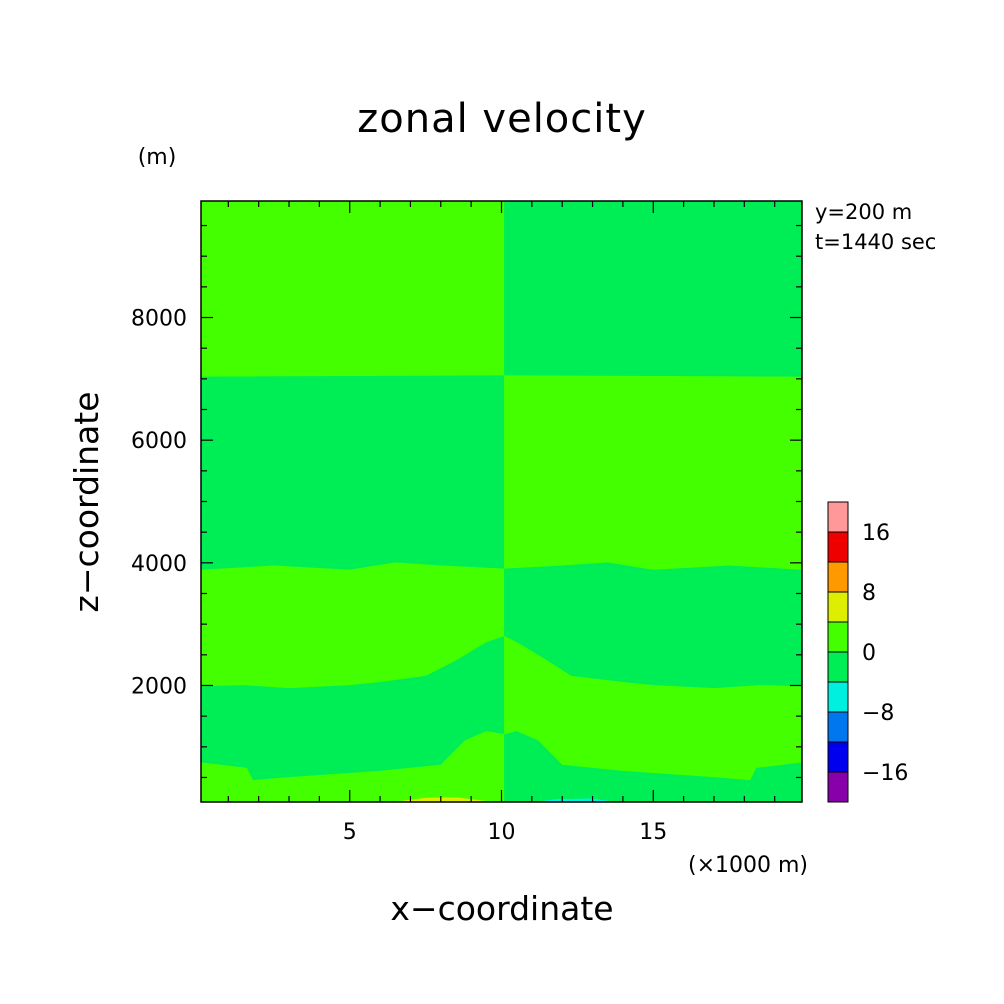 The height and width of the screenshot is (1004, 1004). Describe the element at coordinates (748, 865) in the screenshot. I see `x-unit-label: (×1000 m)` at that location.